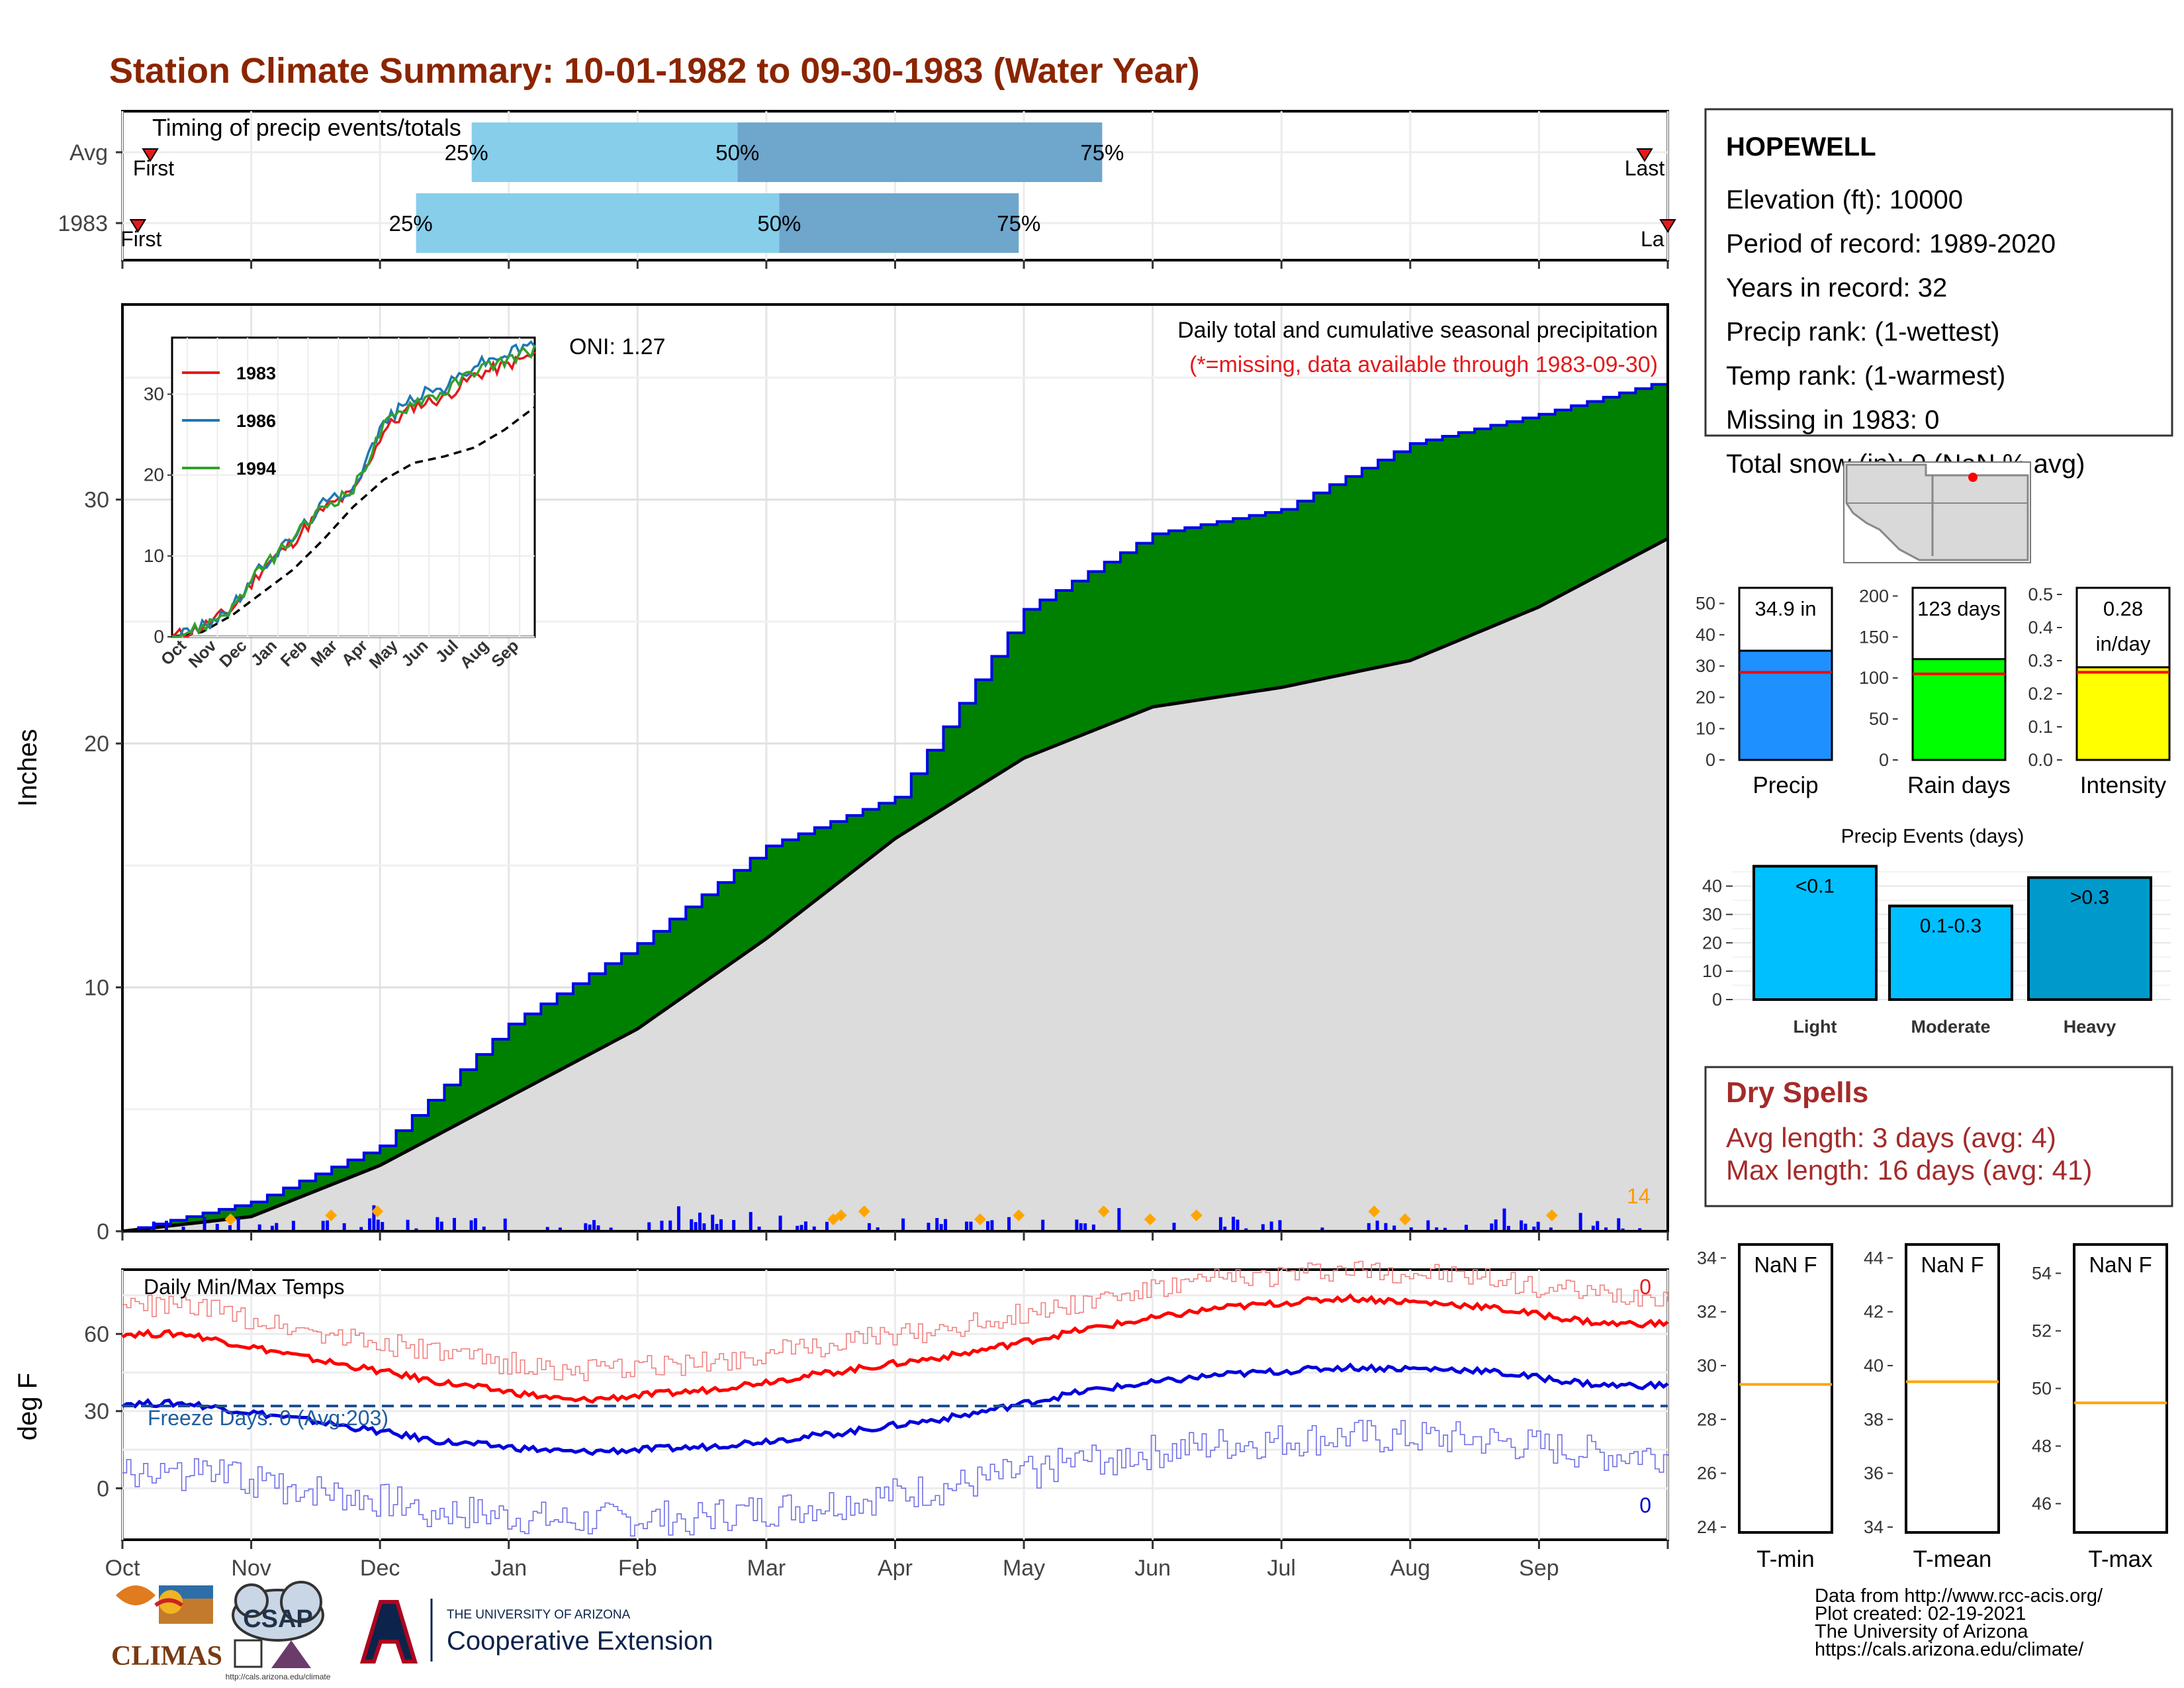 The height and width of the screenshot is (1688, 2184). Describe the element at coordinates (508, 1568) in the screenshot. I see `month-label: Jan` at that location.